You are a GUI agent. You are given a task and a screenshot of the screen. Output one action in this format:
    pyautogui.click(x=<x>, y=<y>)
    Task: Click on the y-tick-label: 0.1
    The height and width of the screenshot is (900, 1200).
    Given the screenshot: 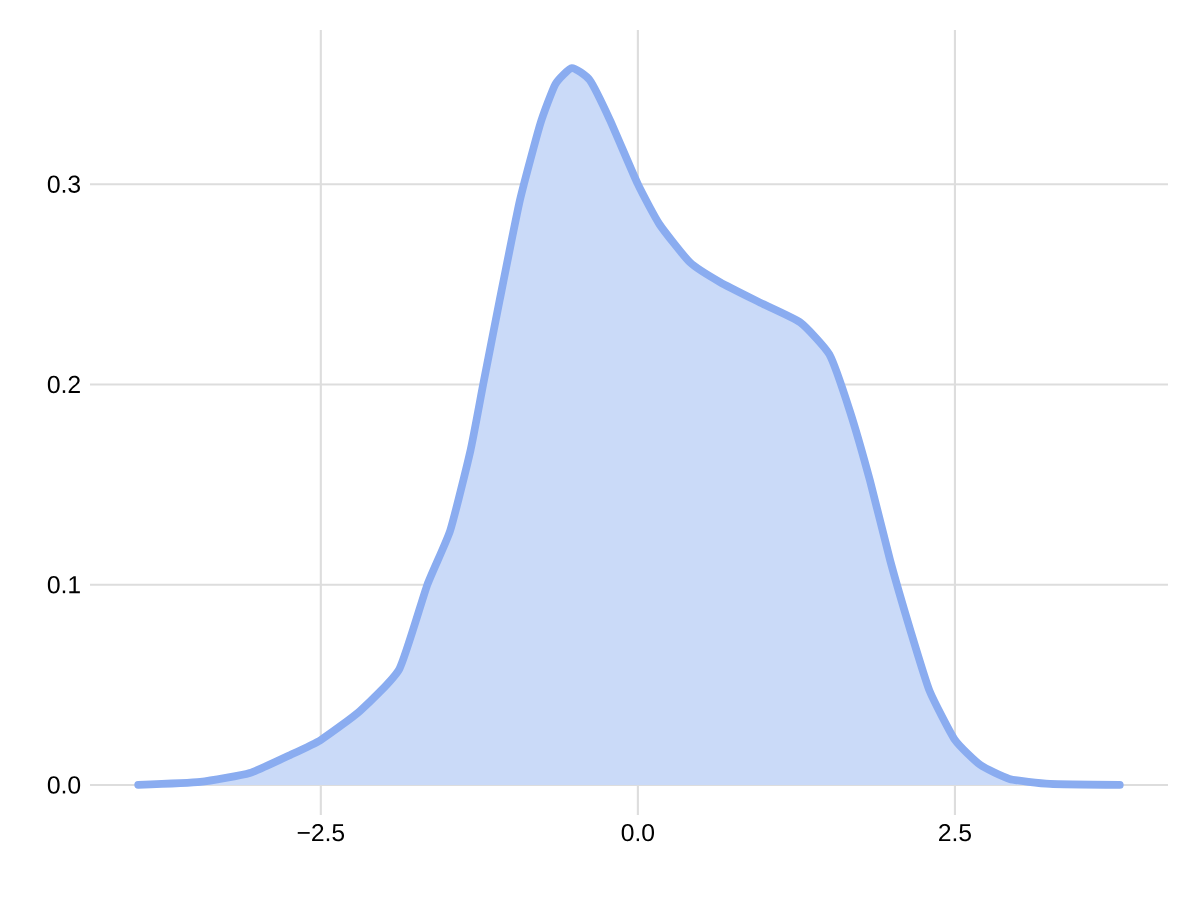 What is the action you would take?
    pyautogui.click(x=63, y=585)
    